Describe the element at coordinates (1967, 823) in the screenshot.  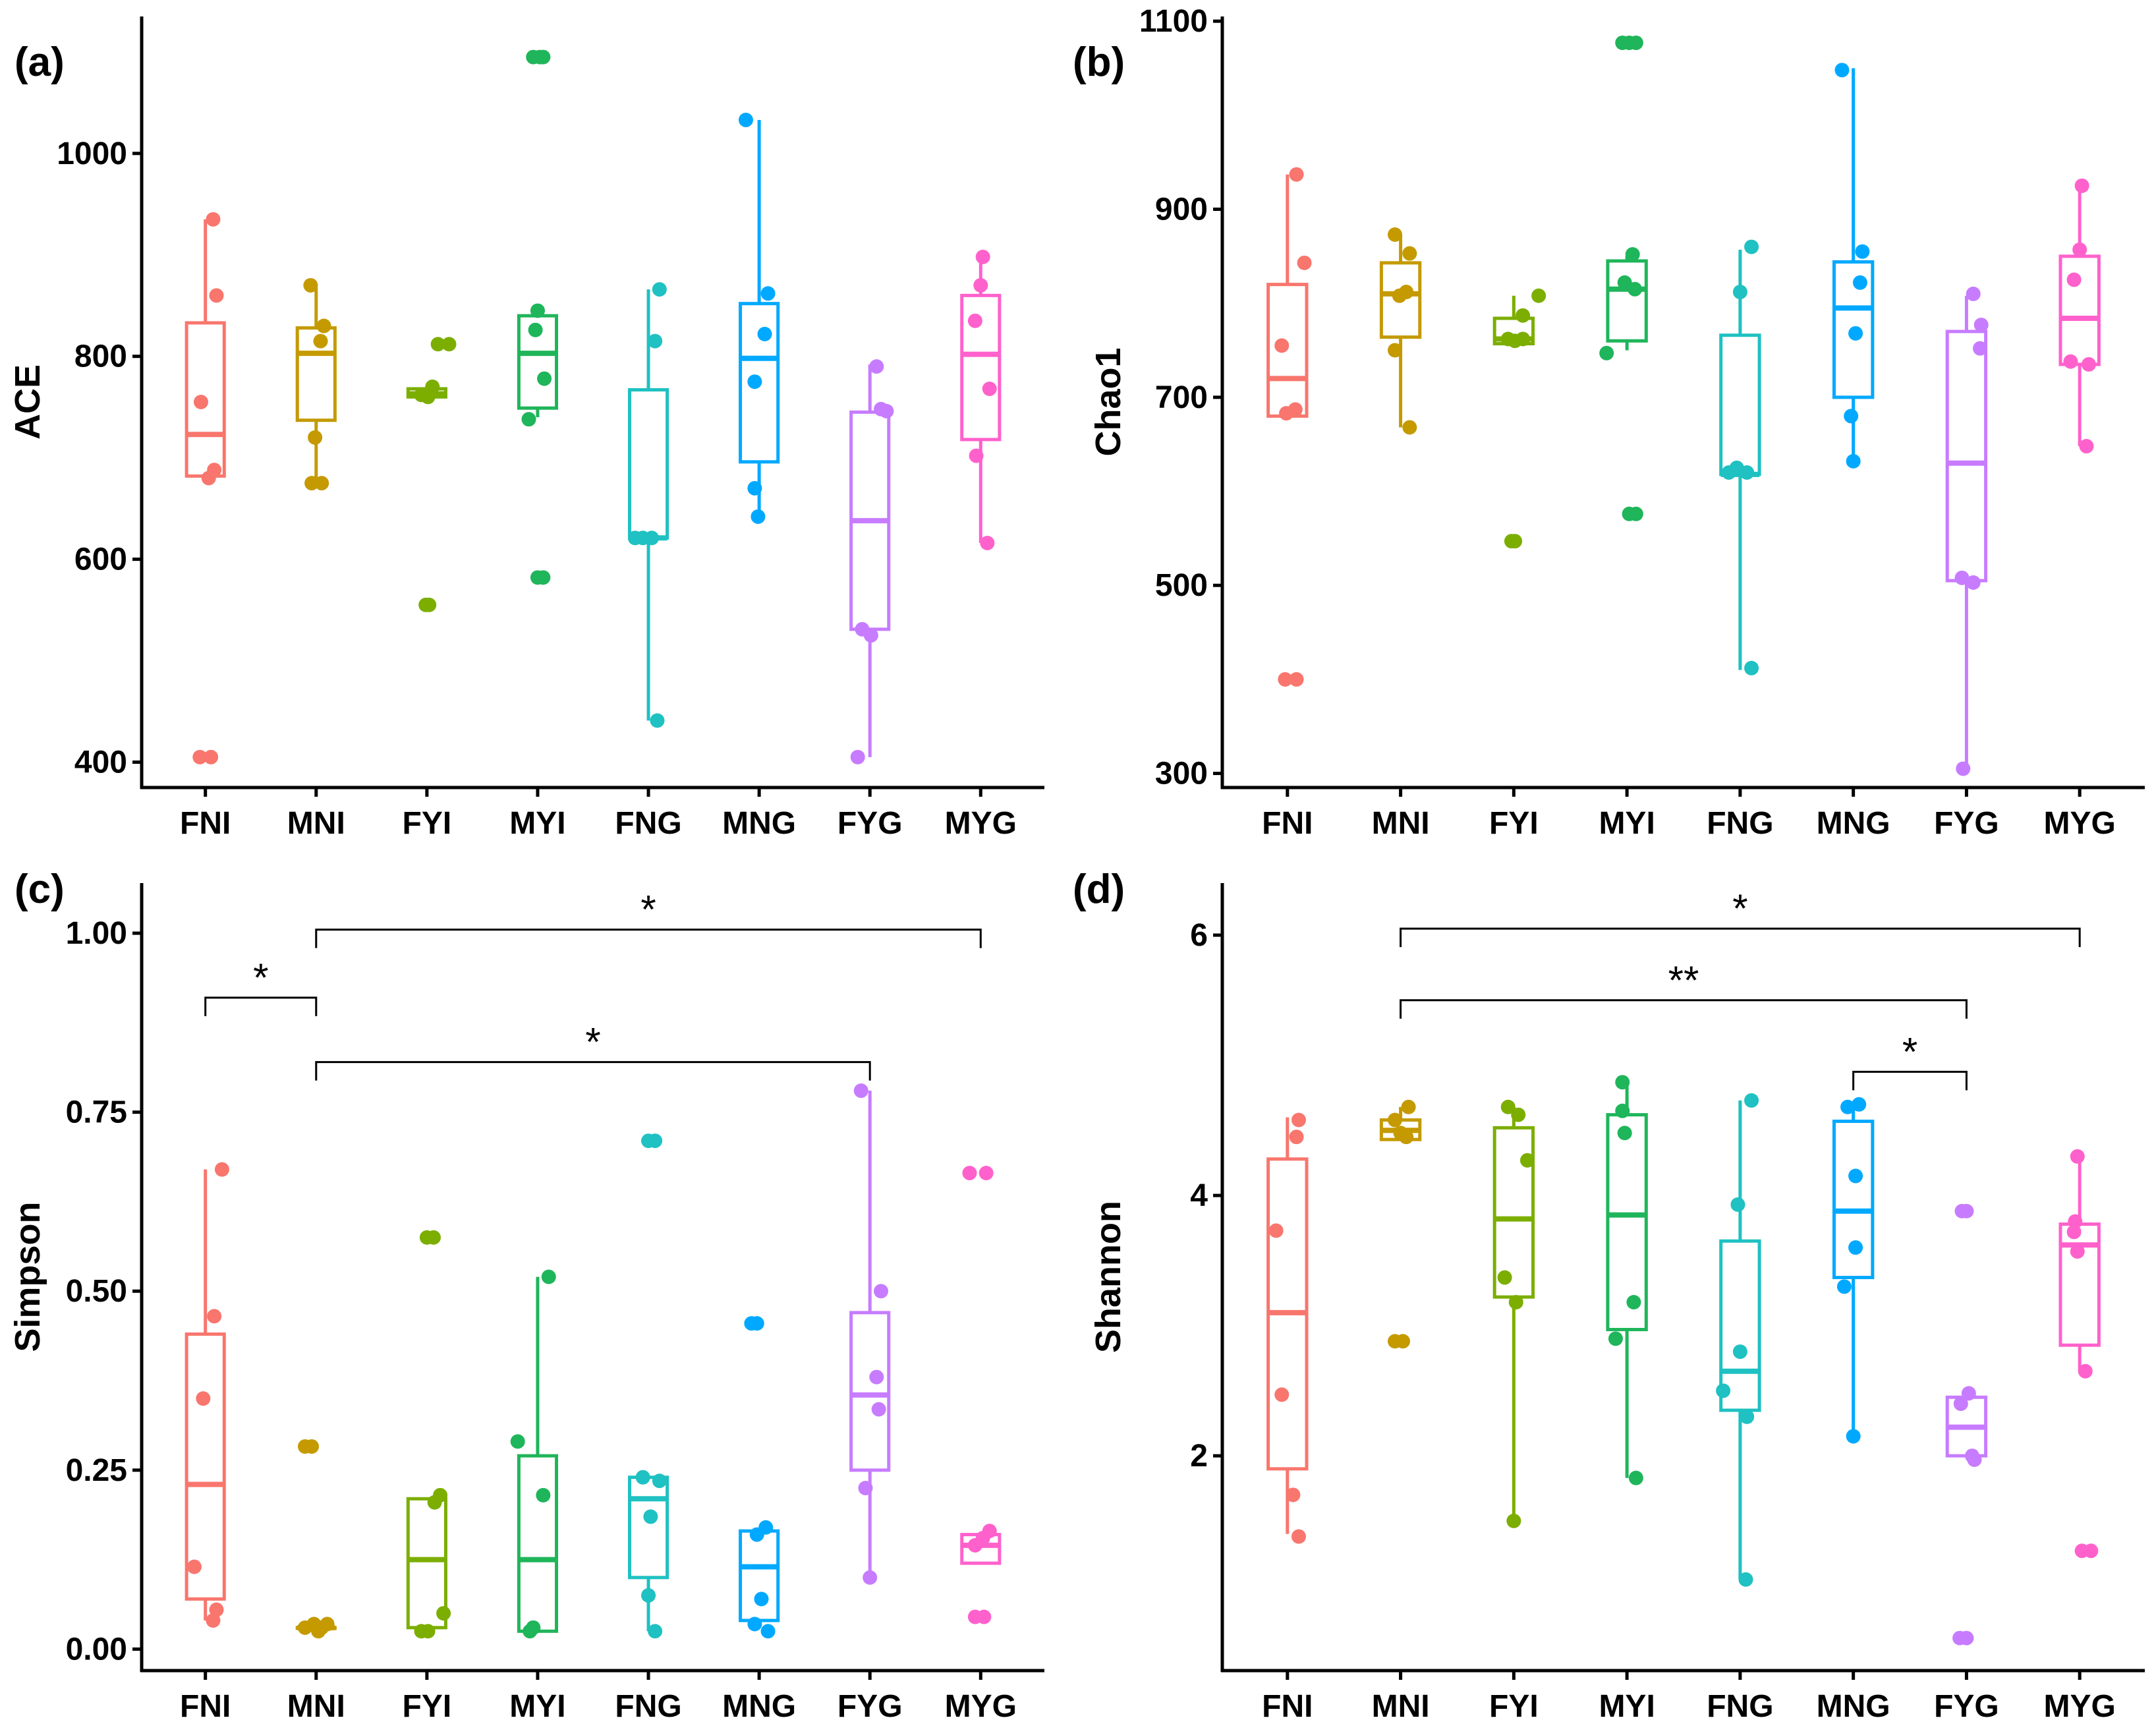
I see `x-tick-label-fyg: FYG` at that location.